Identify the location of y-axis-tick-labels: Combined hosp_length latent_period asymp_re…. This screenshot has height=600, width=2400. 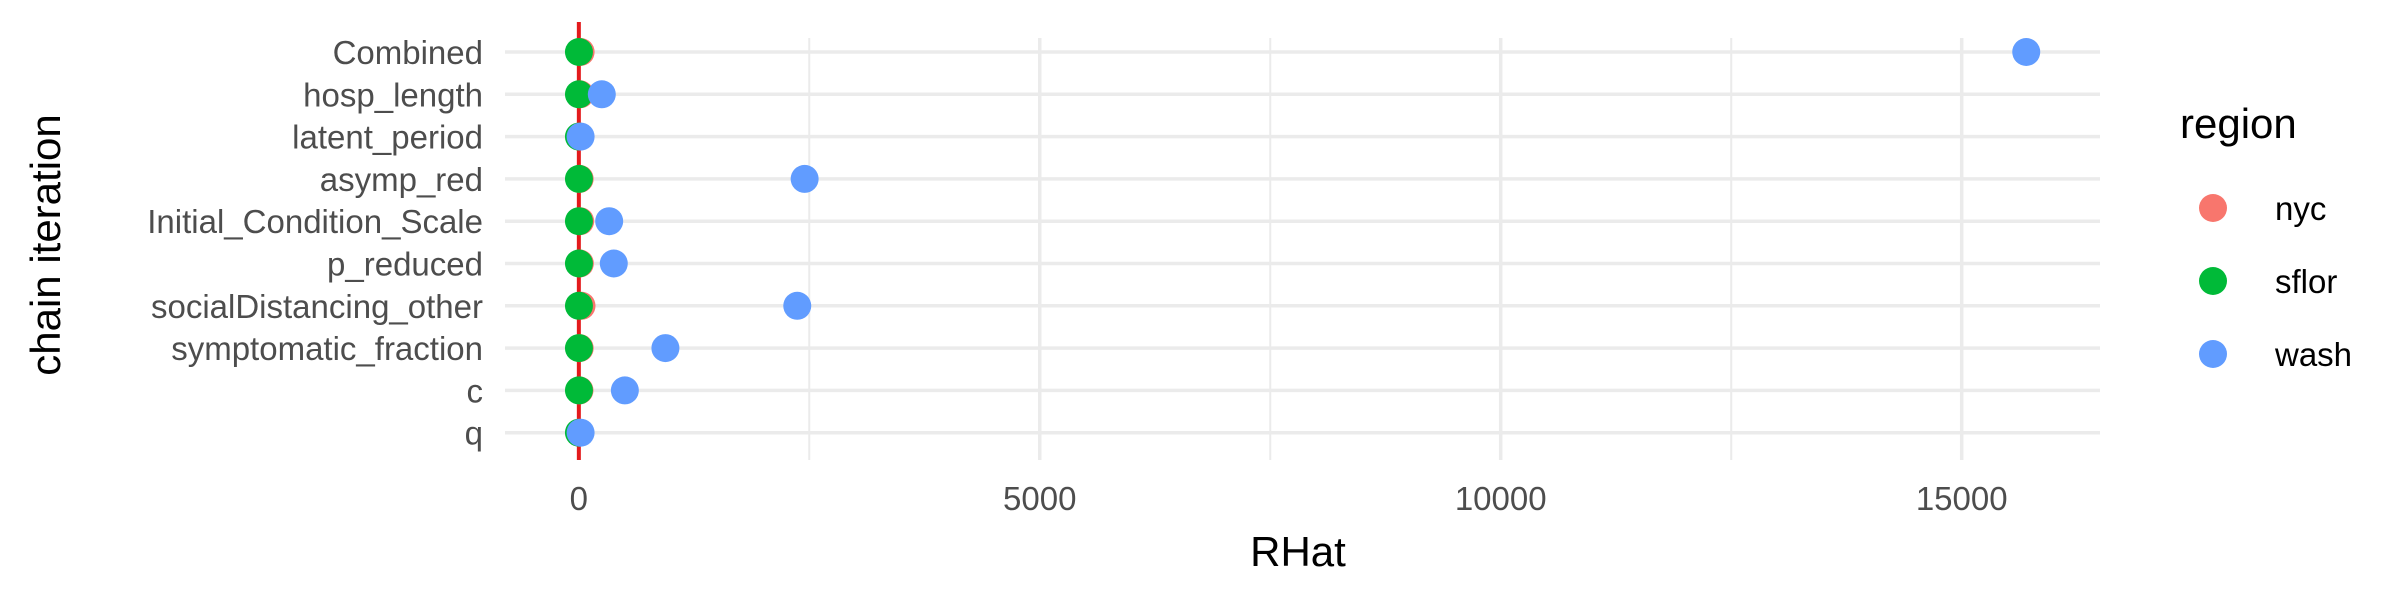
(315, 243).